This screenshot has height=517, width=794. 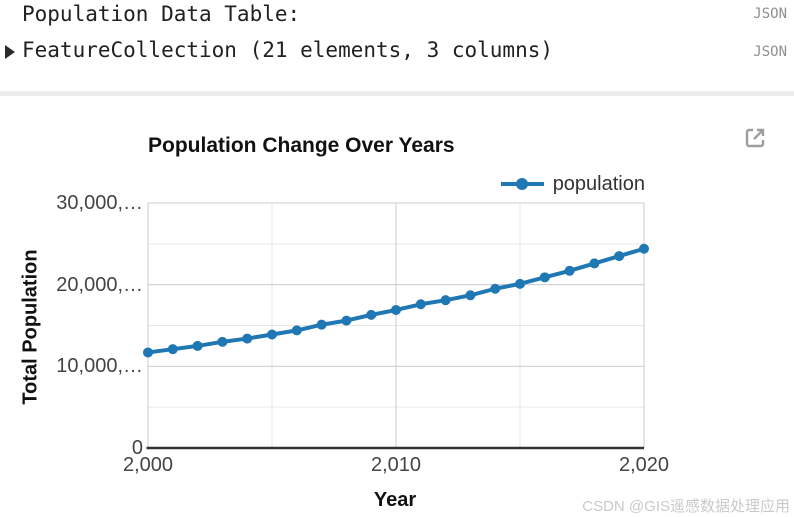 What do you see at coordinates (686, 506) in the screenshot?
I see `csdn-watermark: CSDN @GIS遥感数据处理应用` at bounding box center [686, 506].